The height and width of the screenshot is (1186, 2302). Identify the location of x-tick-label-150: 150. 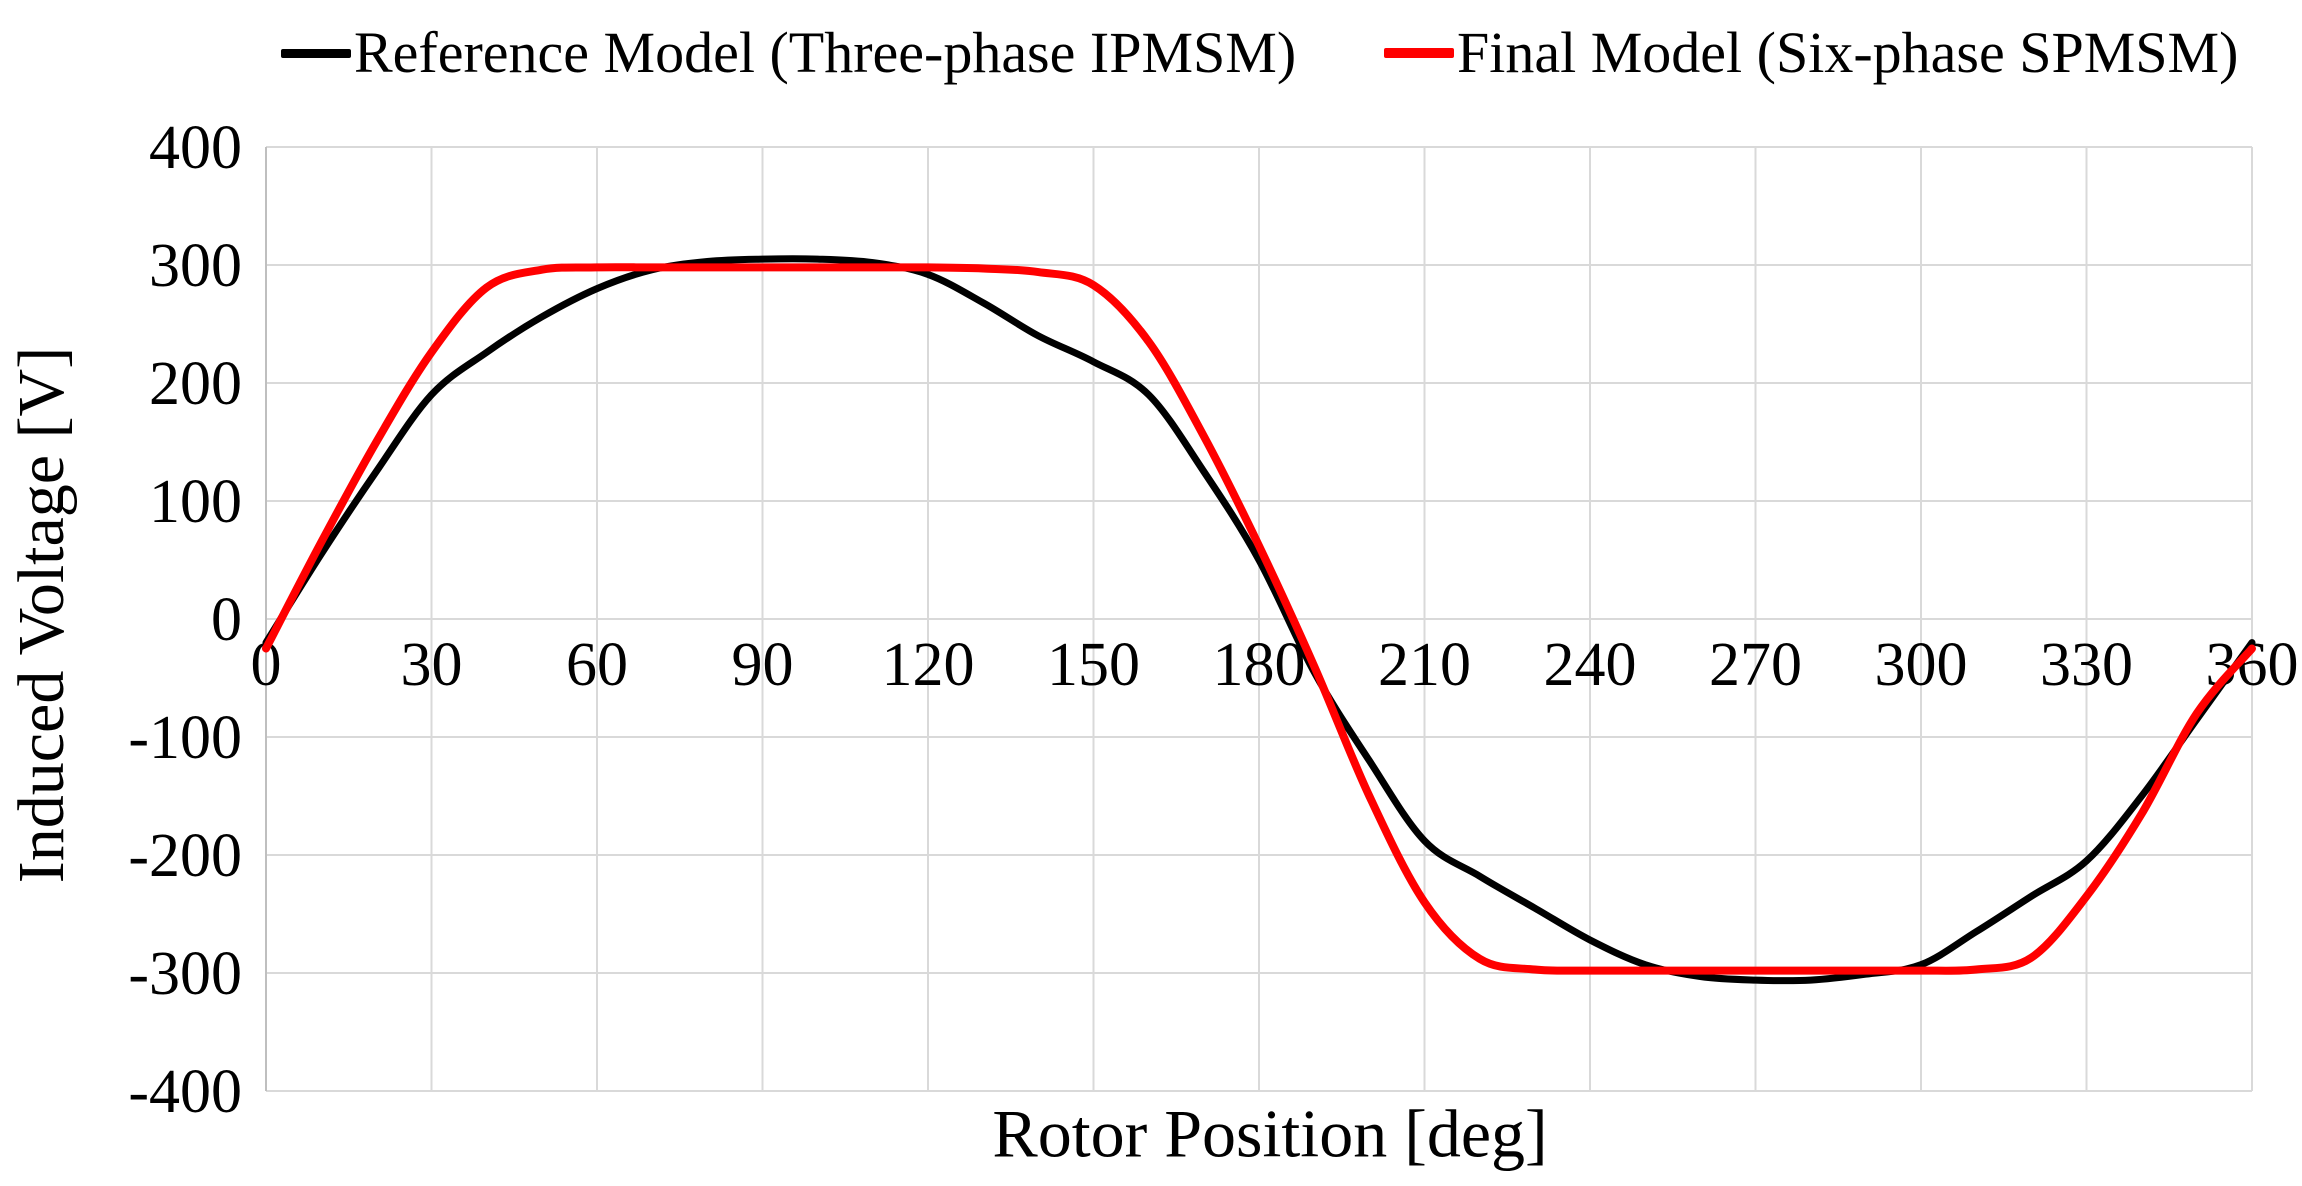
(1093, 665).